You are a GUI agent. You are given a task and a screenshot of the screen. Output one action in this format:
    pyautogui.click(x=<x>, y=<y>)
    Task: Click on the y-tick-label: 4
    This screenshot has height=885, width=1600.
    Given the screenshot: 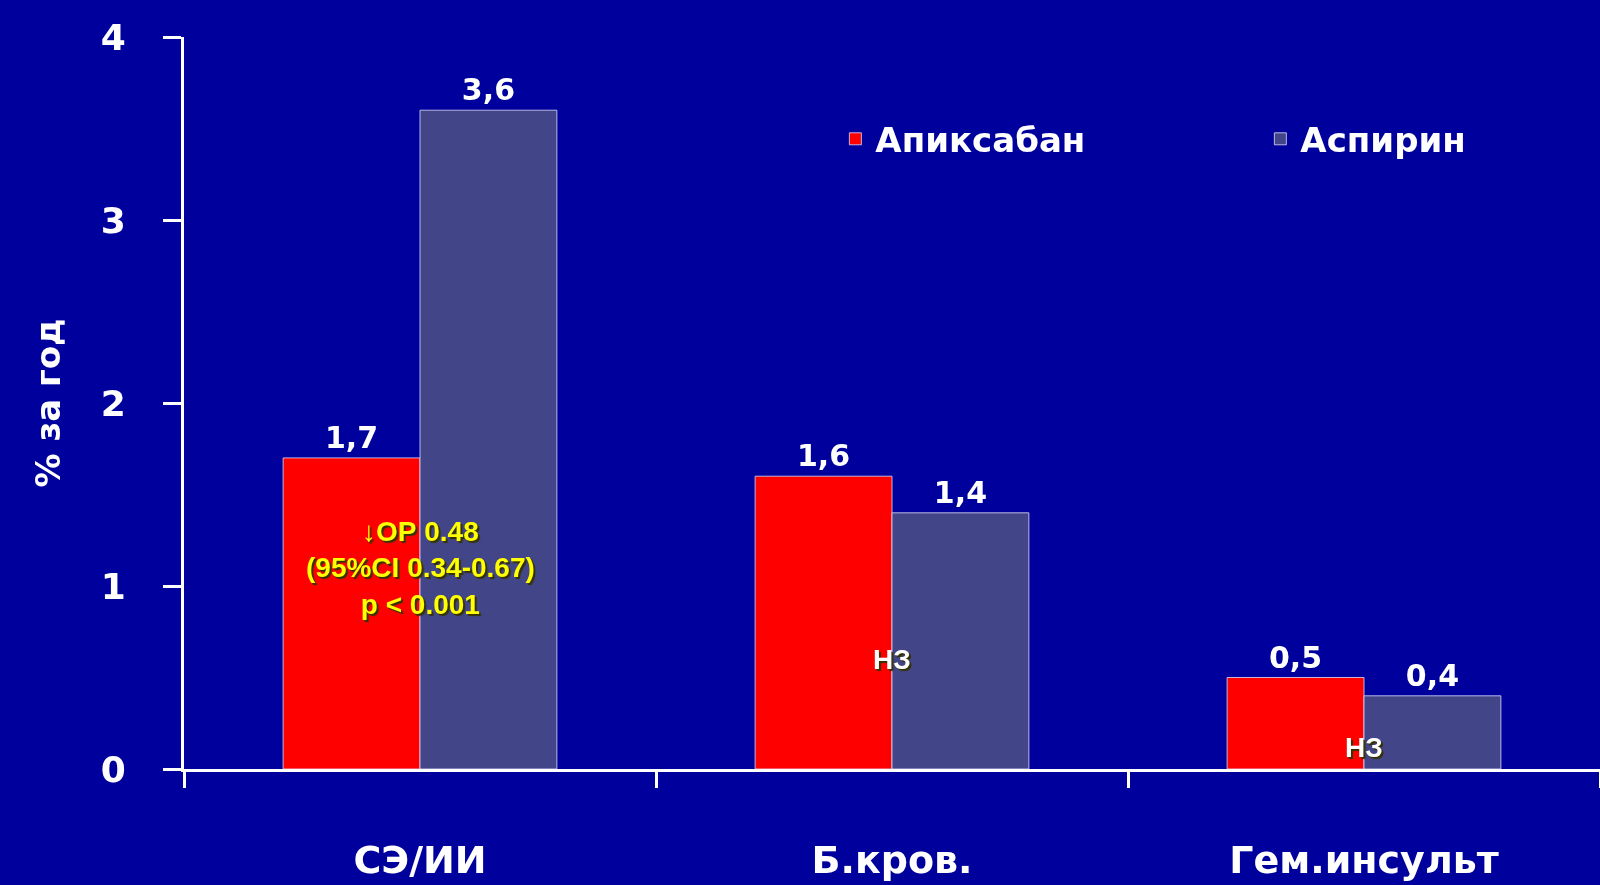 What is the action you would take?
    pyautogui.click(x=113, y=37)
    